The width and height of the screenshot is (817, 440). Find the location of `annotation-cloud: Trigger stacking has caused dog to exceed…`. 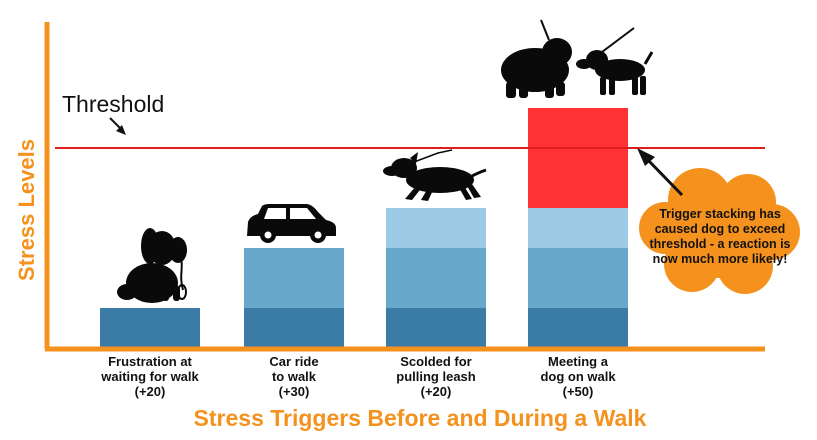

annotation-cloud: Trigger stacking has caused dog to exceed… is located at coordinates (719, 231).